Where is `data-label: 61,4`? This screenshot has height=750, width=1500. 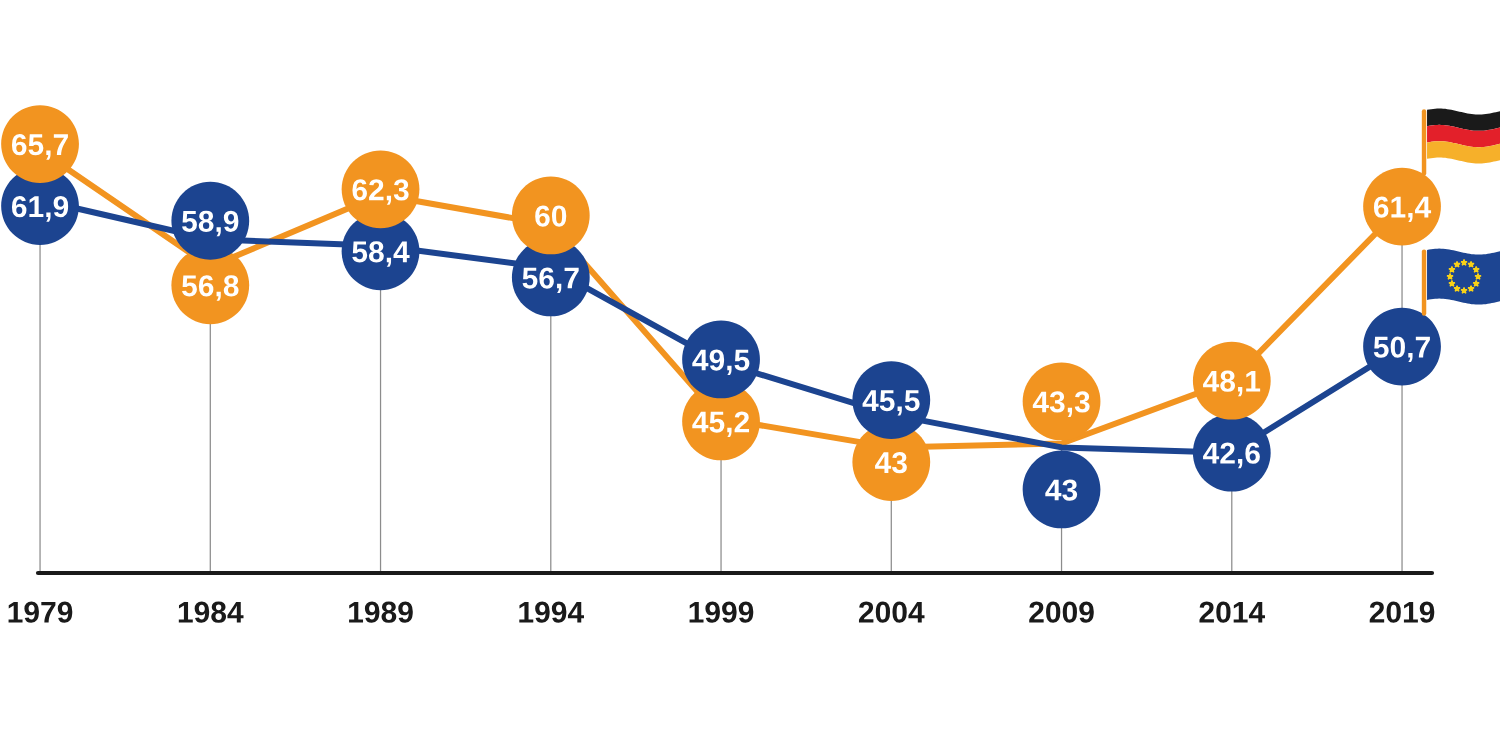 data-label: 61,4 is located at coordinates (1402, 209).